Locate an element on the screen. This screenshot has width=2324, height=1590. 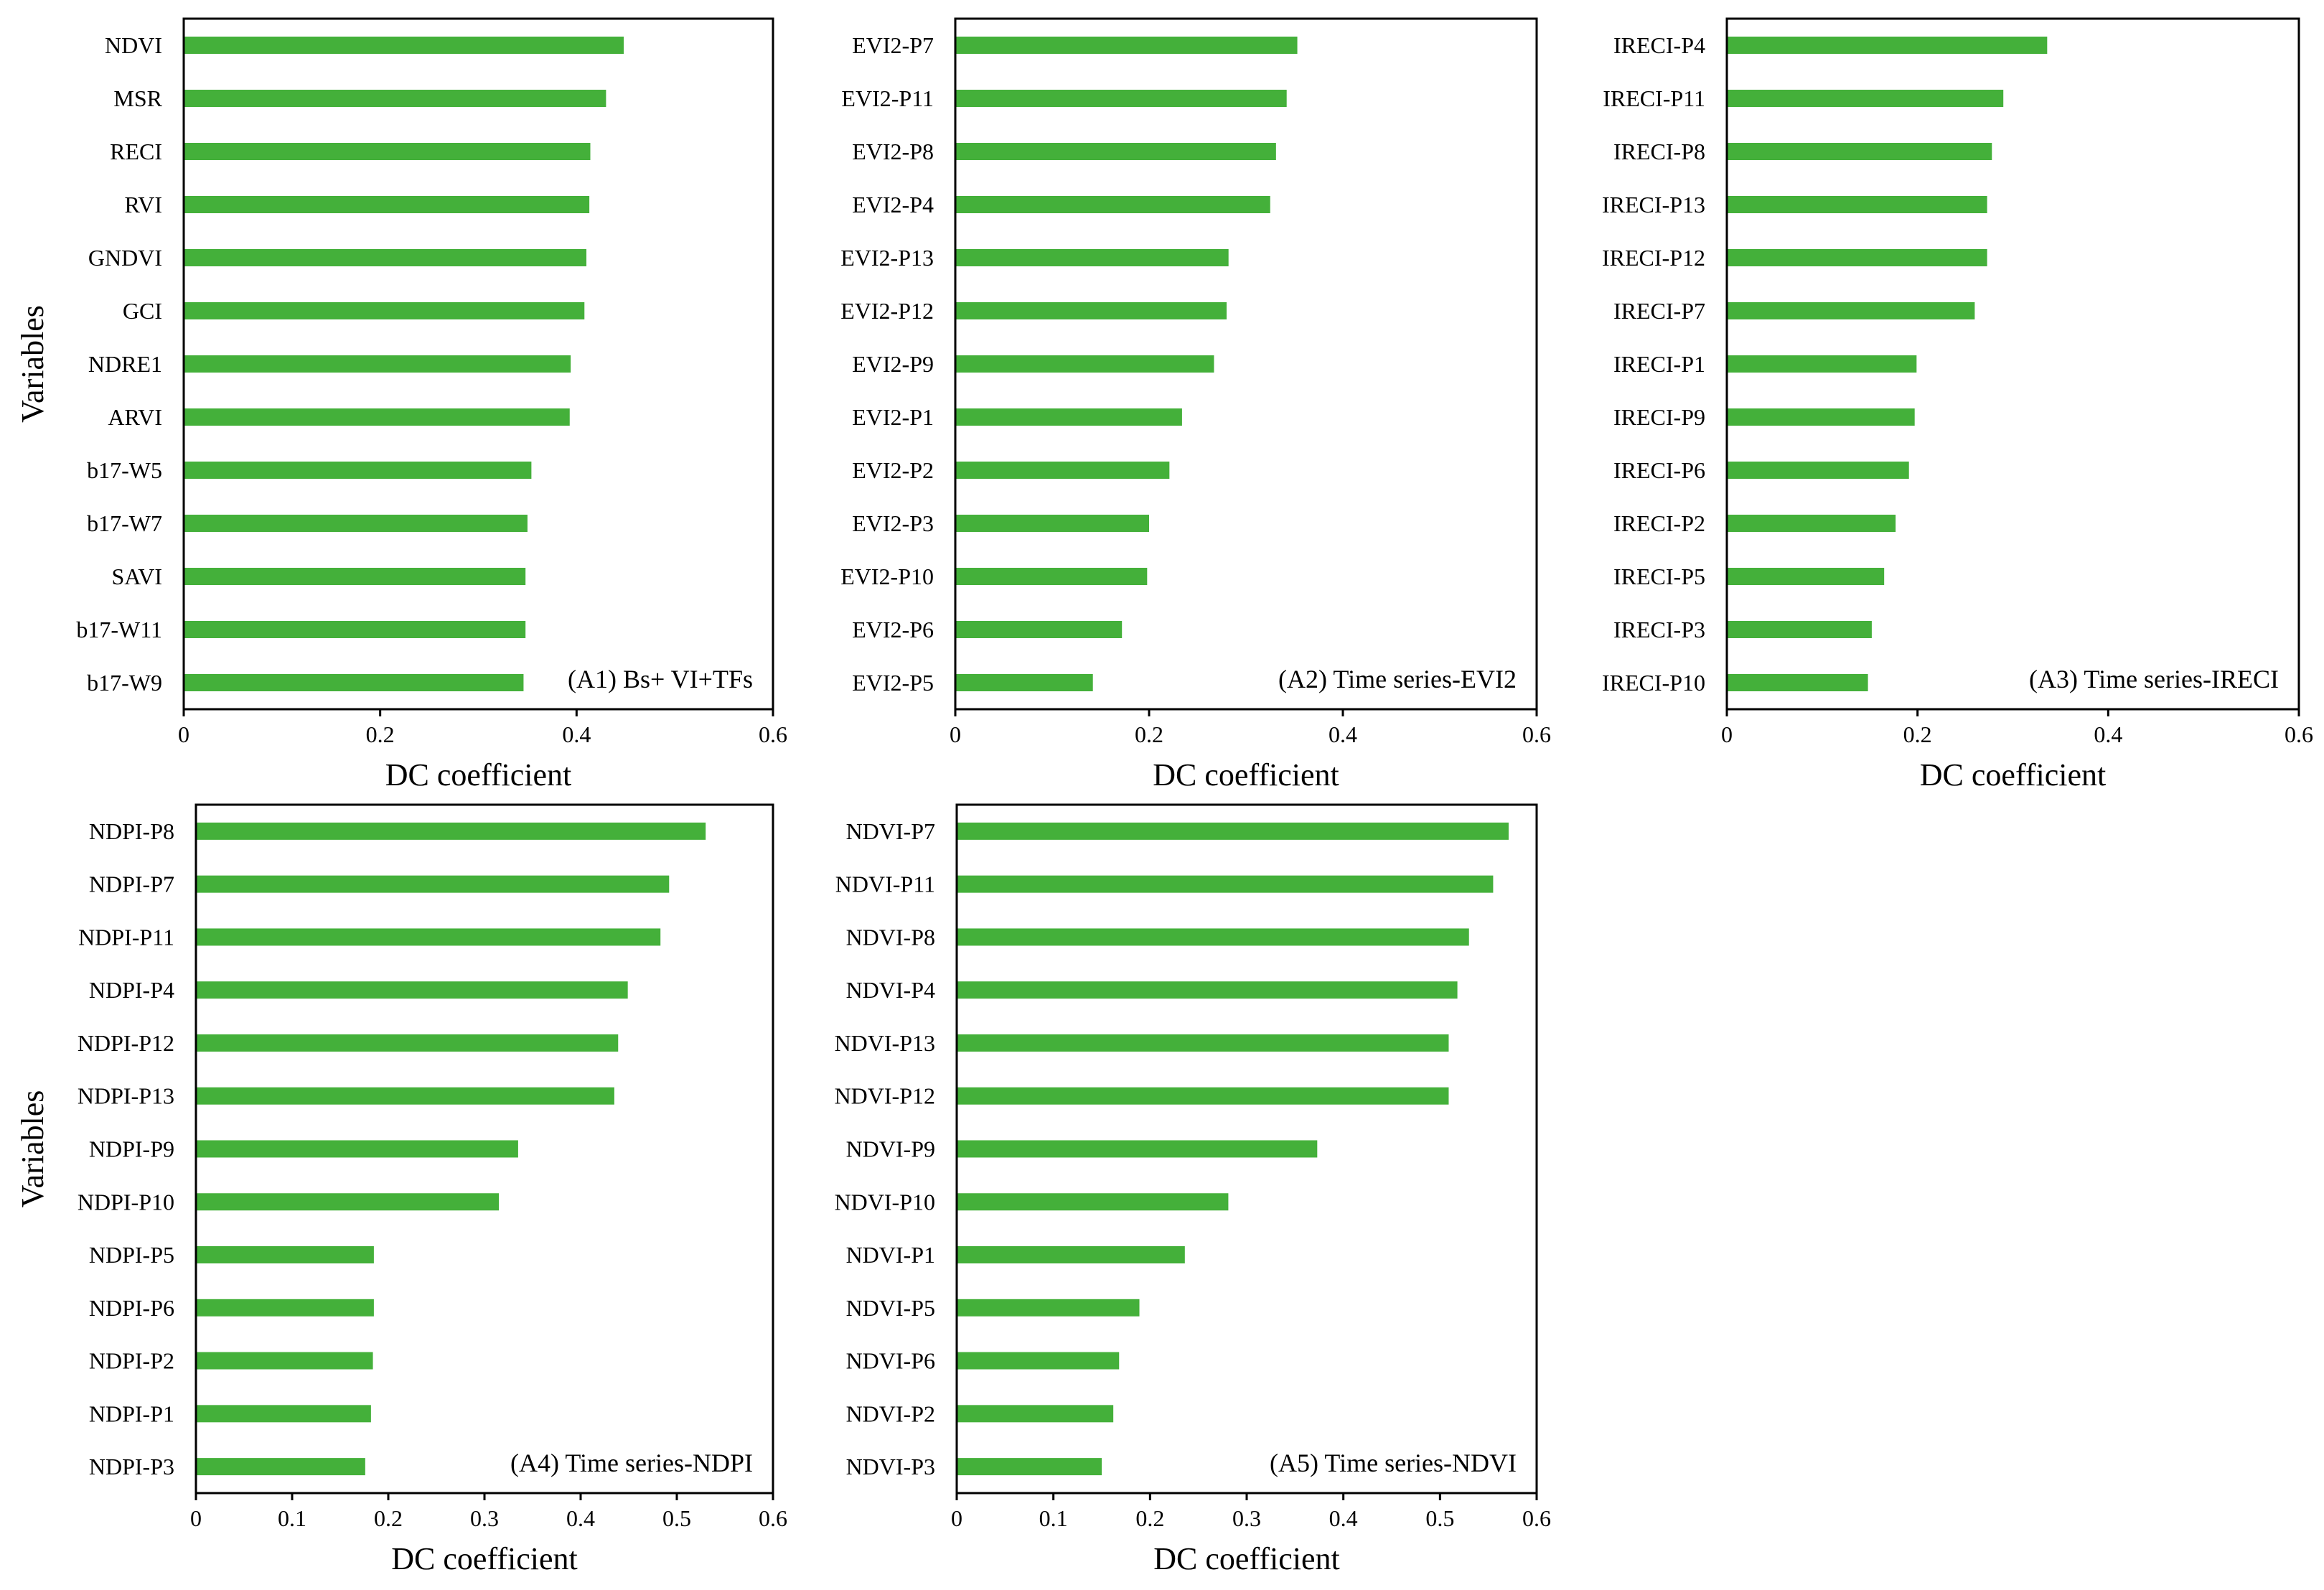
bar-EVI2-P2 is located at coordinates (1062, 470).